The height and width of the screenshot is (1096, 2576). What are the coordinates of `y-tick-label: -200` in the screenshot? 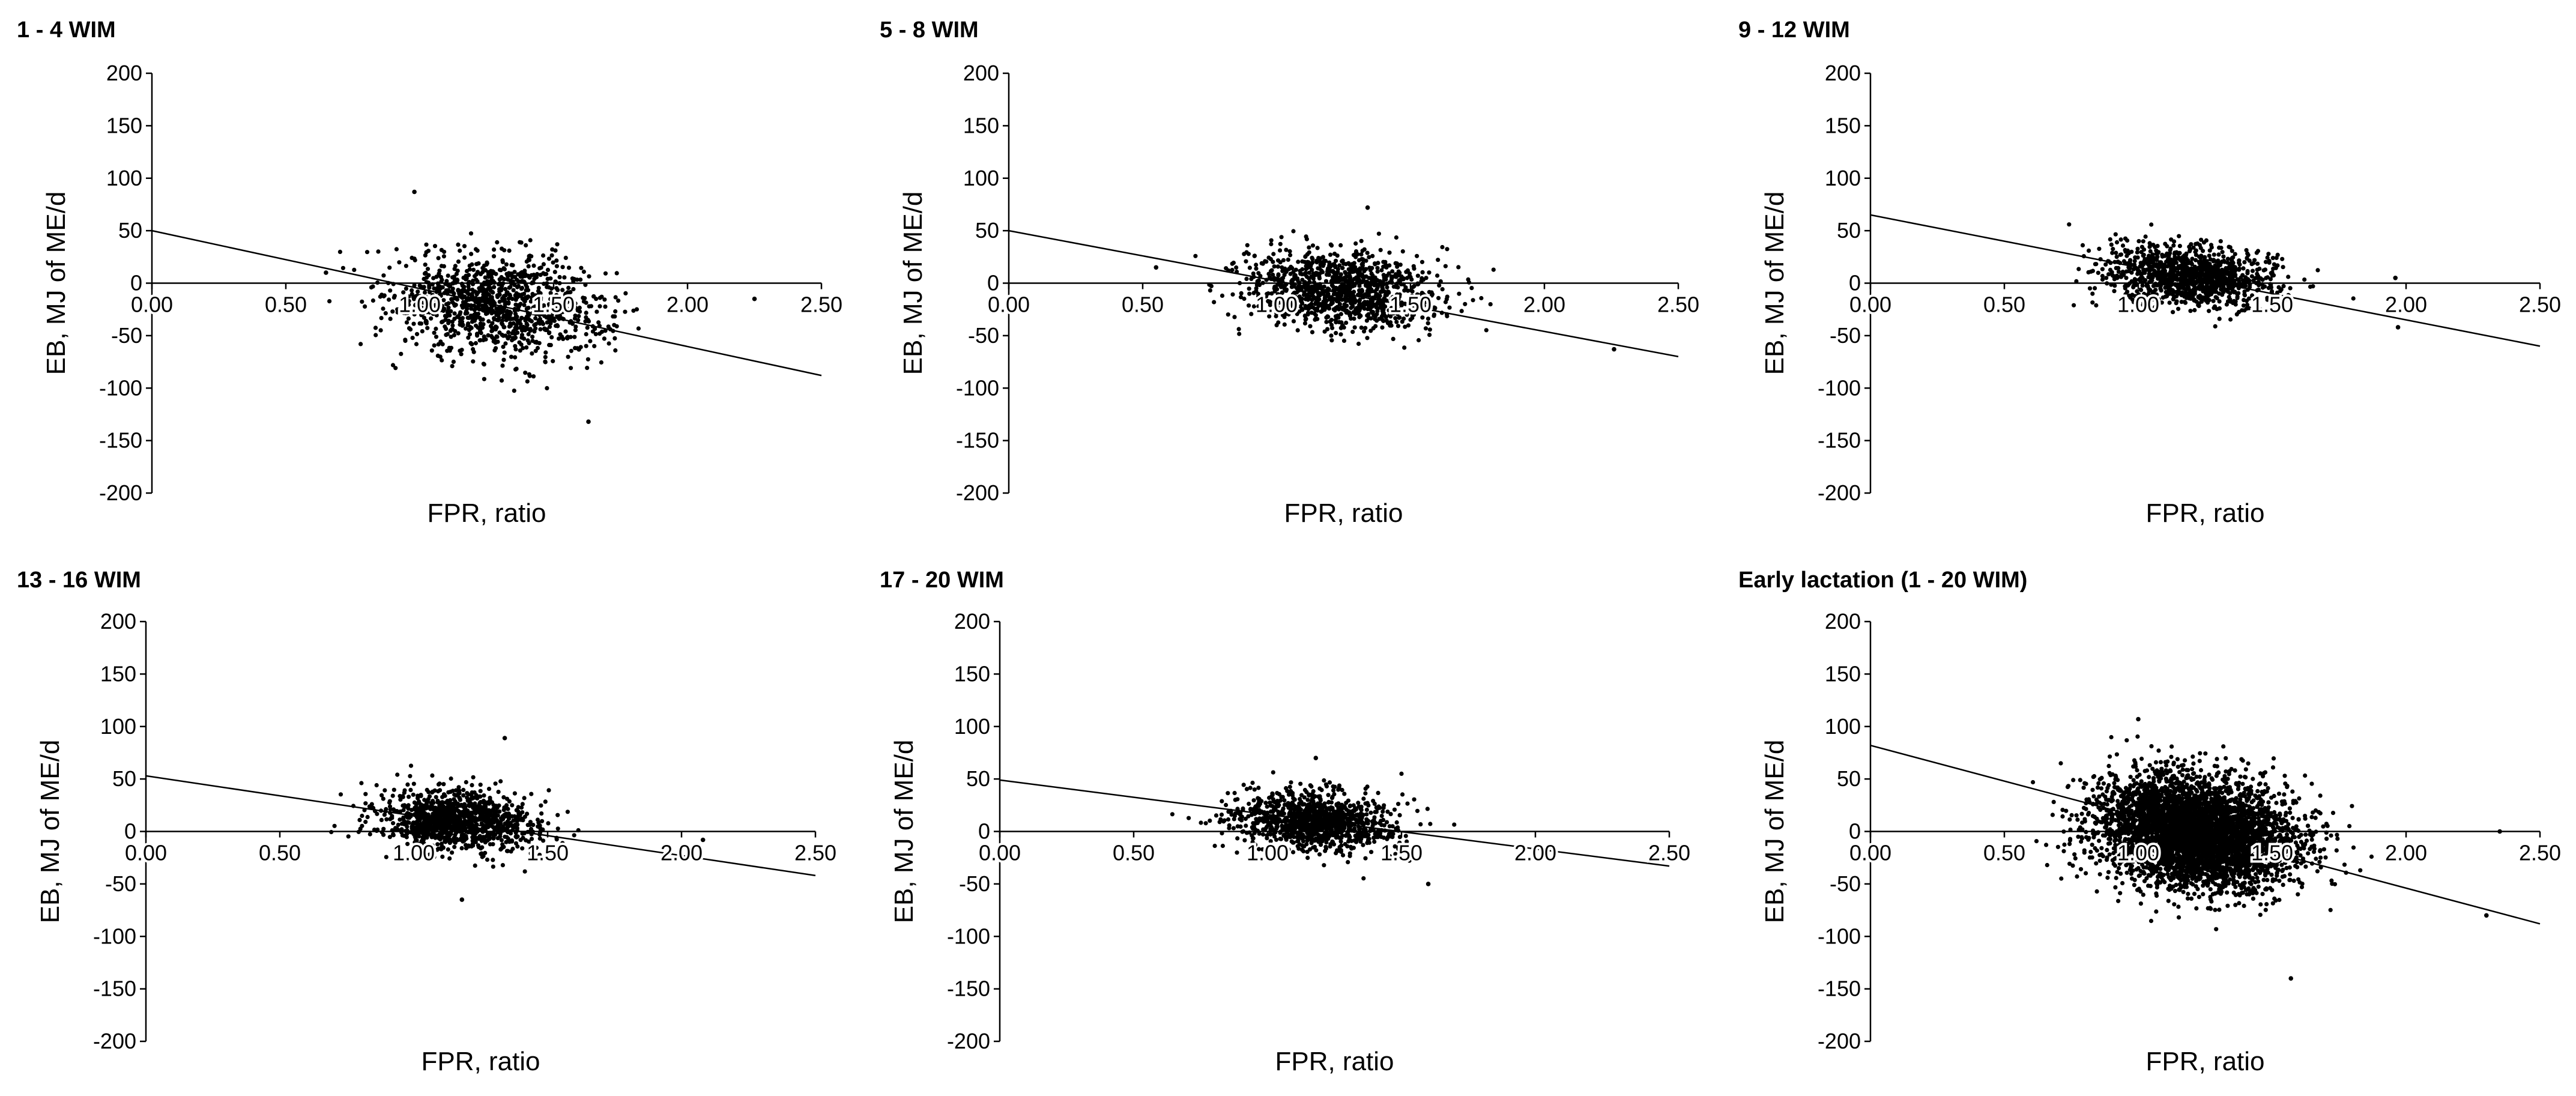 It's located at (115, 1041).